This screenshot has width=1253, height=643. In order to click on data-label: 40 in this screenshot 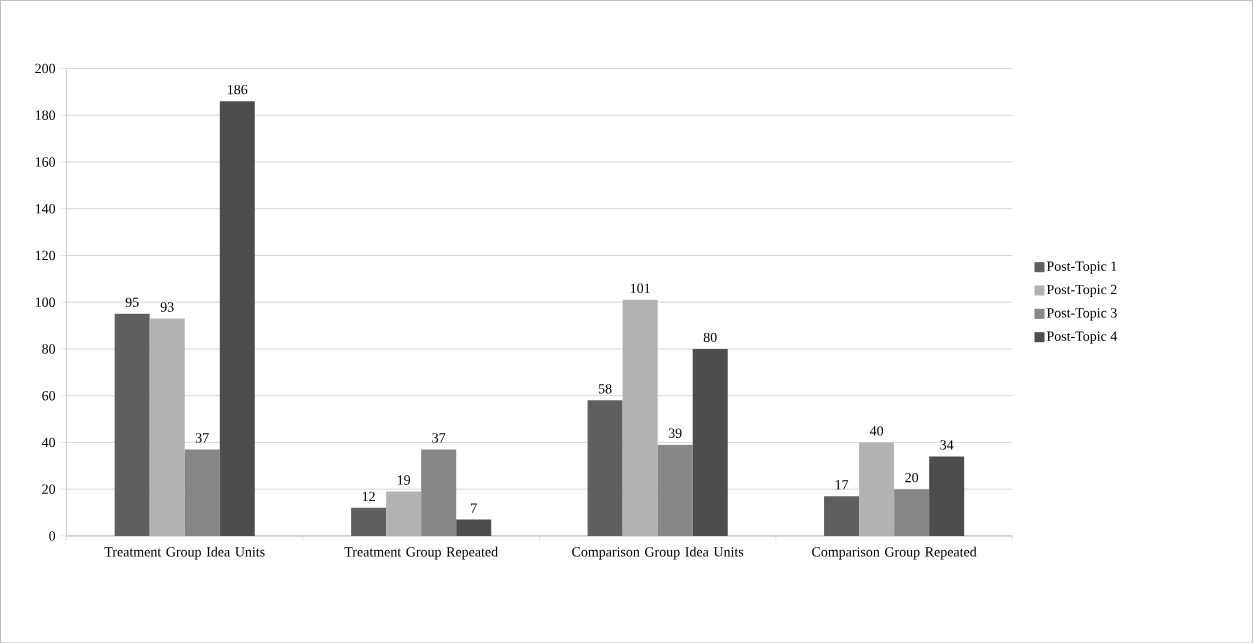, I will do `click(876, 430)`.